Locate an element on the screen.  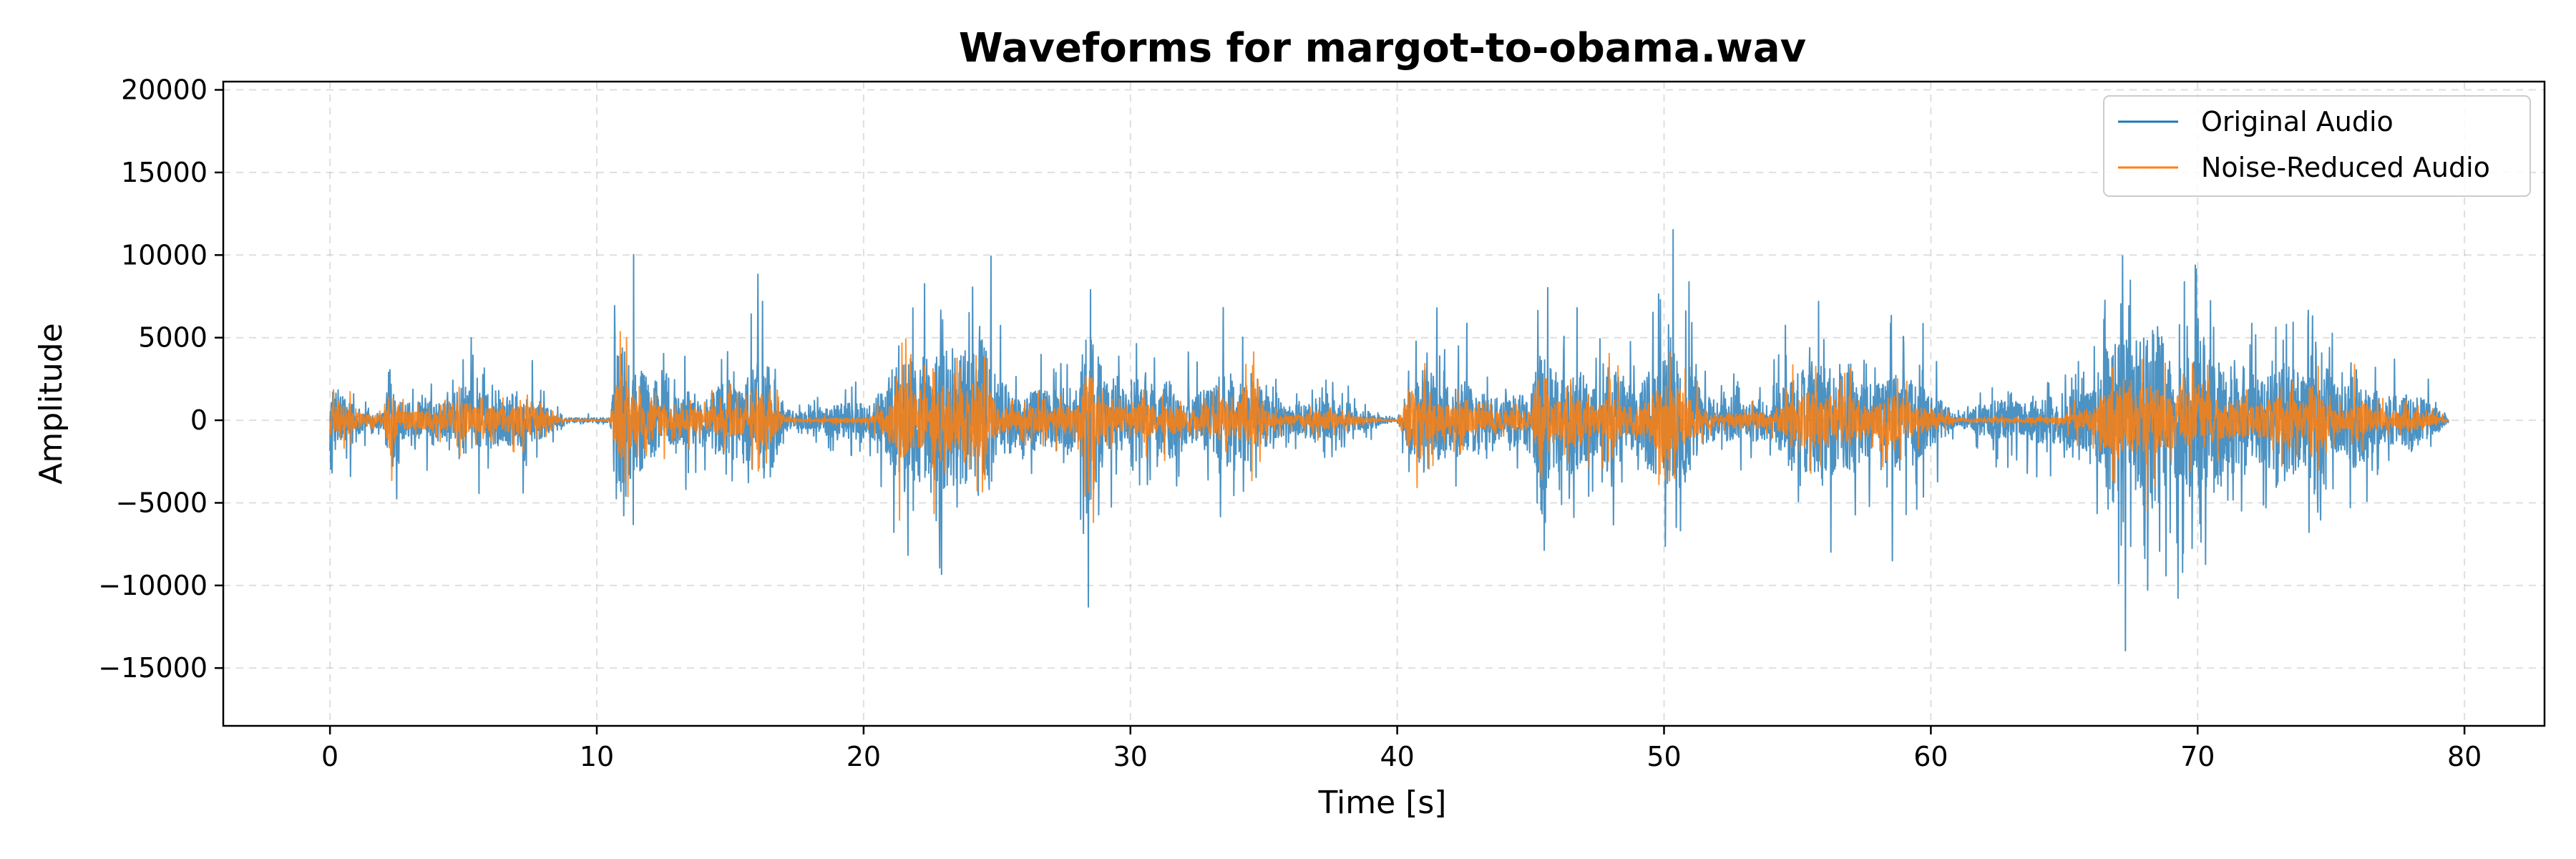
y-axis-label: Amplitude is located at coordinates (51, 403).